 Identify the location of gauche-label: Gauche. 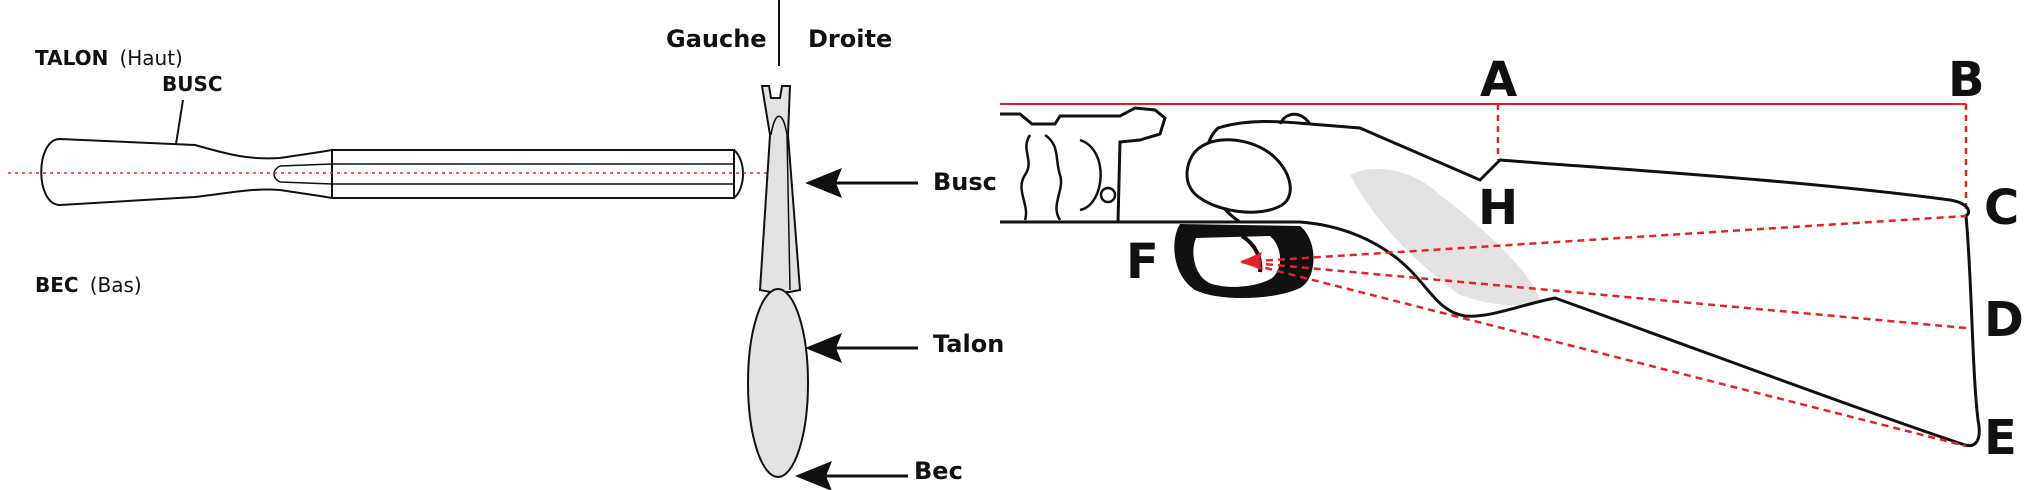
(716, 39).